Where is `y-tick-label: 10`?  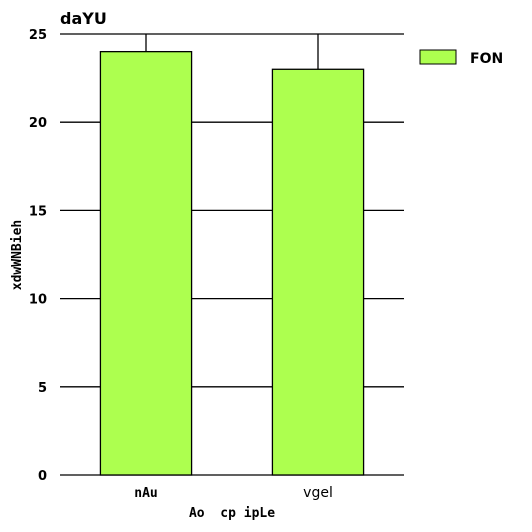 y-tick-label: 10 is located at coordinates (38, 300).